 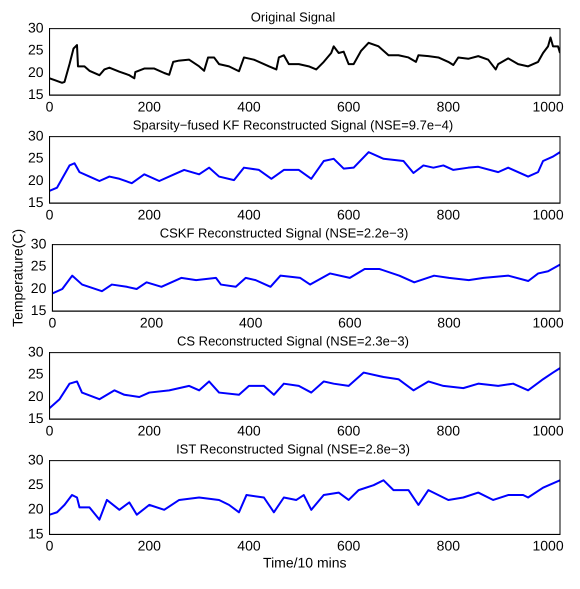 I want to click on x-axis-title: Time/10 mins, so click(x=305, y=562).